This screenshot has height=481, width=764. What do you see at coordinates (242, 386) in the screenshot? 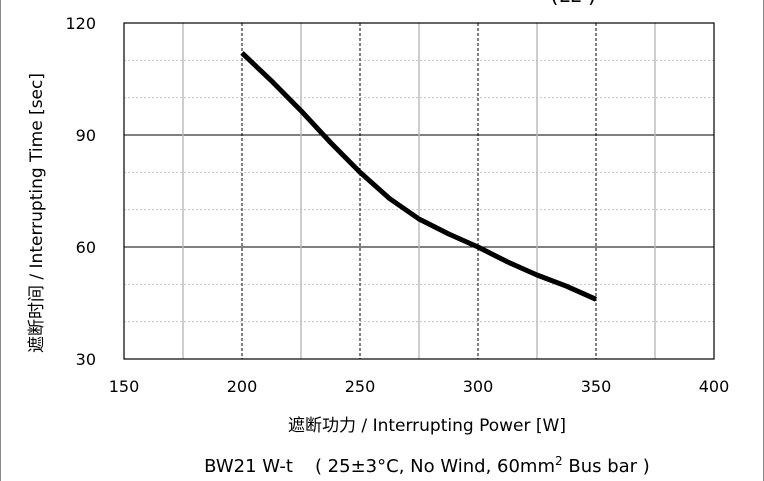
I see `x-tick-label: 200` at bounding box center [242, 386].